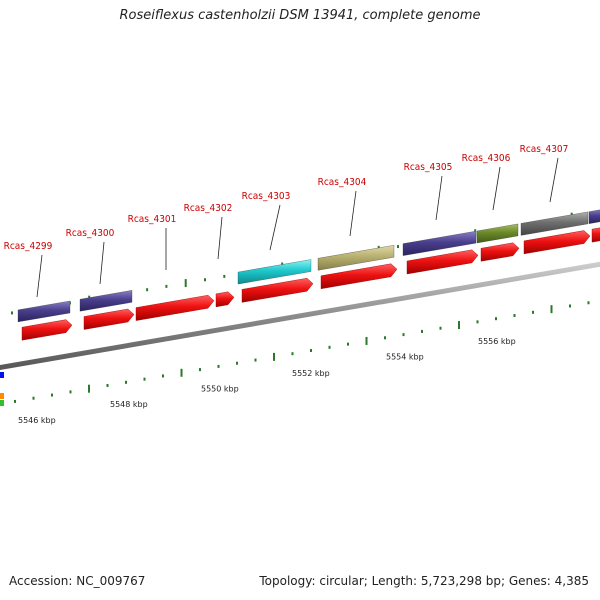 The width and height of the screenshot is (600, 600). What do you see at coordinates (77, 581) in the screenshot?
I see `accession-label: Accession: NC_009767` at bounding box center [77, 581].